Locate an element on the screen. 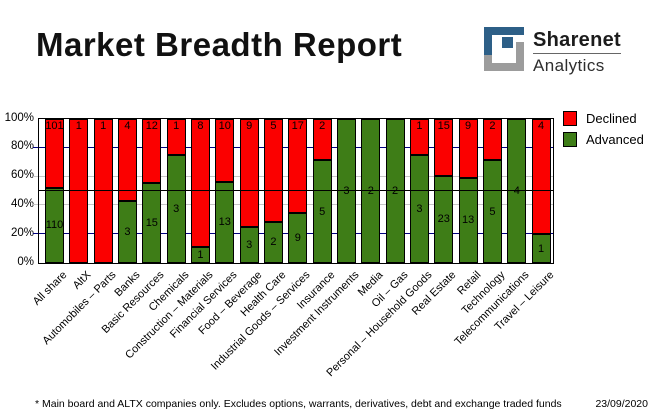  bar-value-label-declined: 17 is located at coordinates (297, 126).